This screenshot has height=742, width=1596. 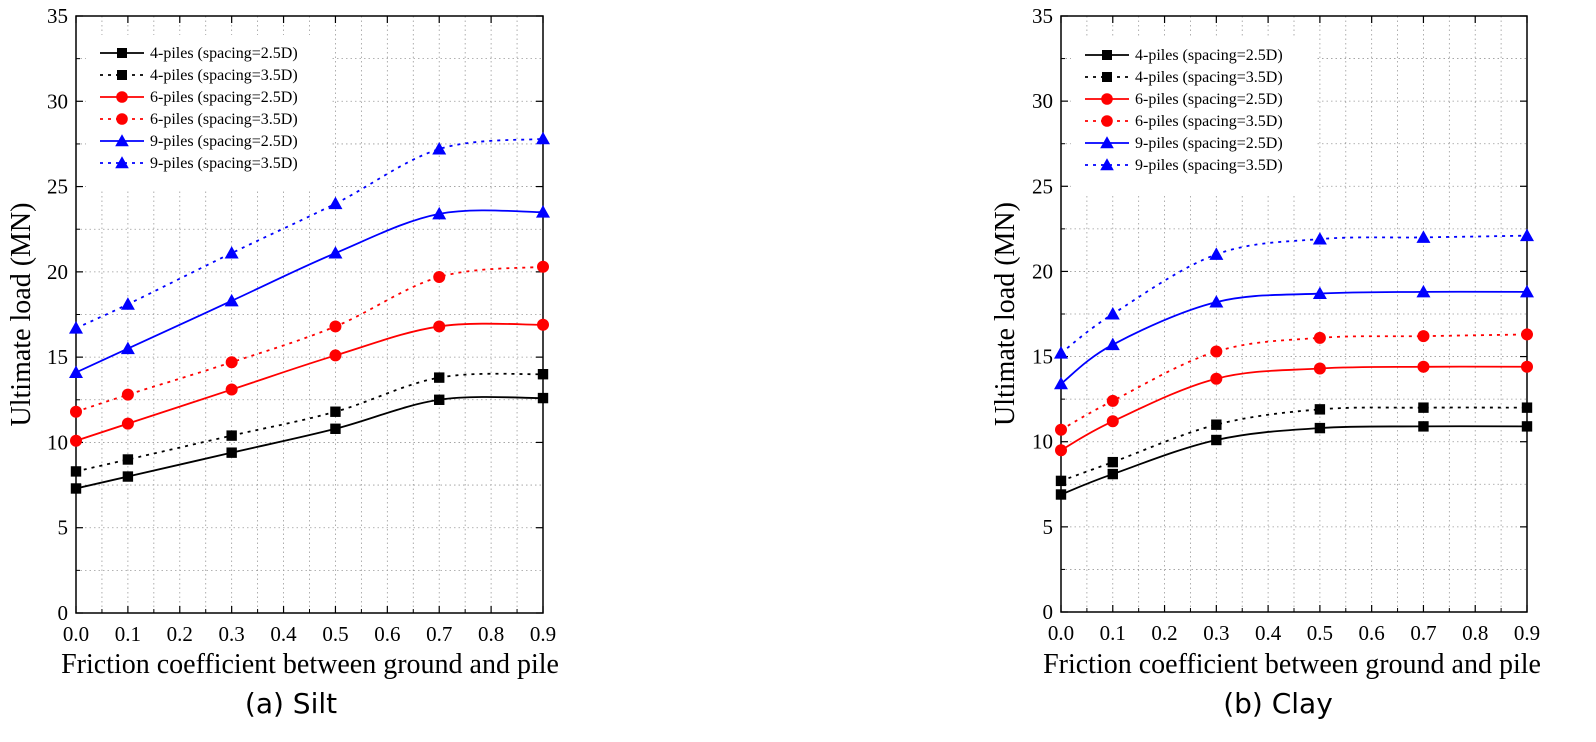 I want to click on x-tick-label: 0.5, so click(x=1320, y=633).